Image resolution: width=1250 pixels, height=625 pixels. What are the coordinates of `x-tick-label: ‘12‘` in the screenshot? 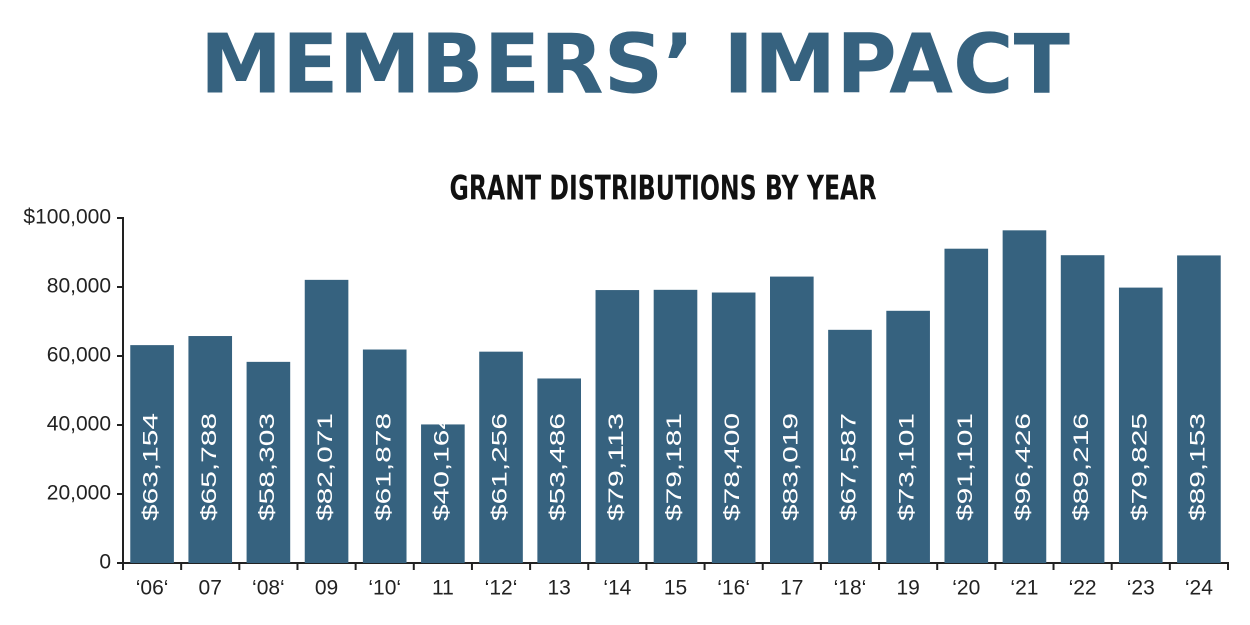 It's located at (501, 588).